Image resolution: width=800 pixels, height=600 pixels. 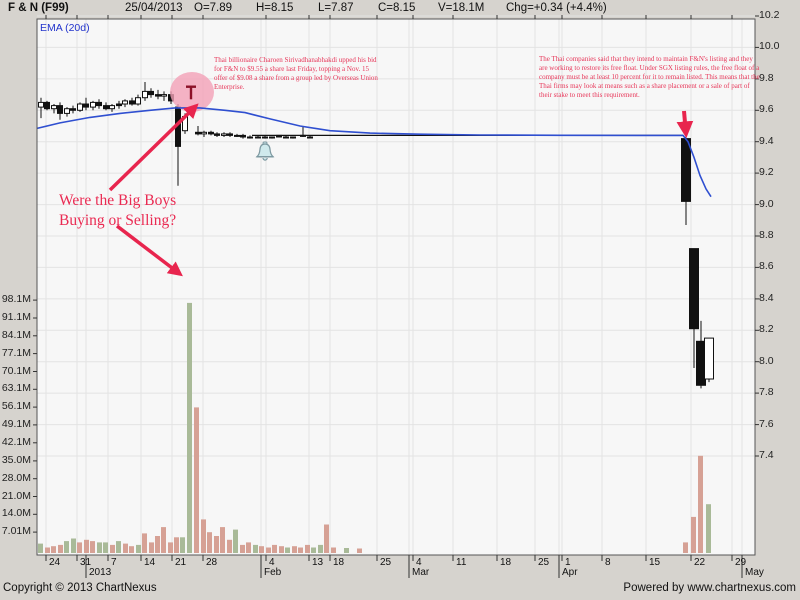 What do you see at coordinates (766, 297) in the screenshot?
I see `price-tick-label: 8.4` at bounding box center [766, 297].